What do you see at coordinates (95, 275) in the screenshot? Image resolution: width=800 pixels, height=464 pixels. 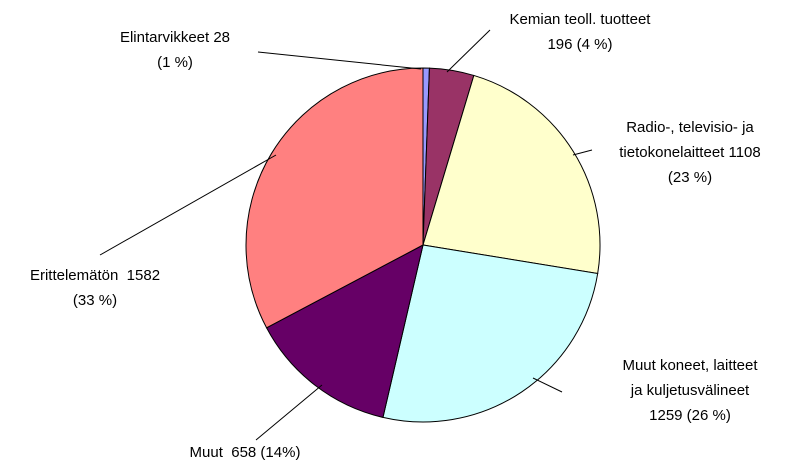 I see `slice-label: Erittelemätön 1582` at bounding box center [95, 275].